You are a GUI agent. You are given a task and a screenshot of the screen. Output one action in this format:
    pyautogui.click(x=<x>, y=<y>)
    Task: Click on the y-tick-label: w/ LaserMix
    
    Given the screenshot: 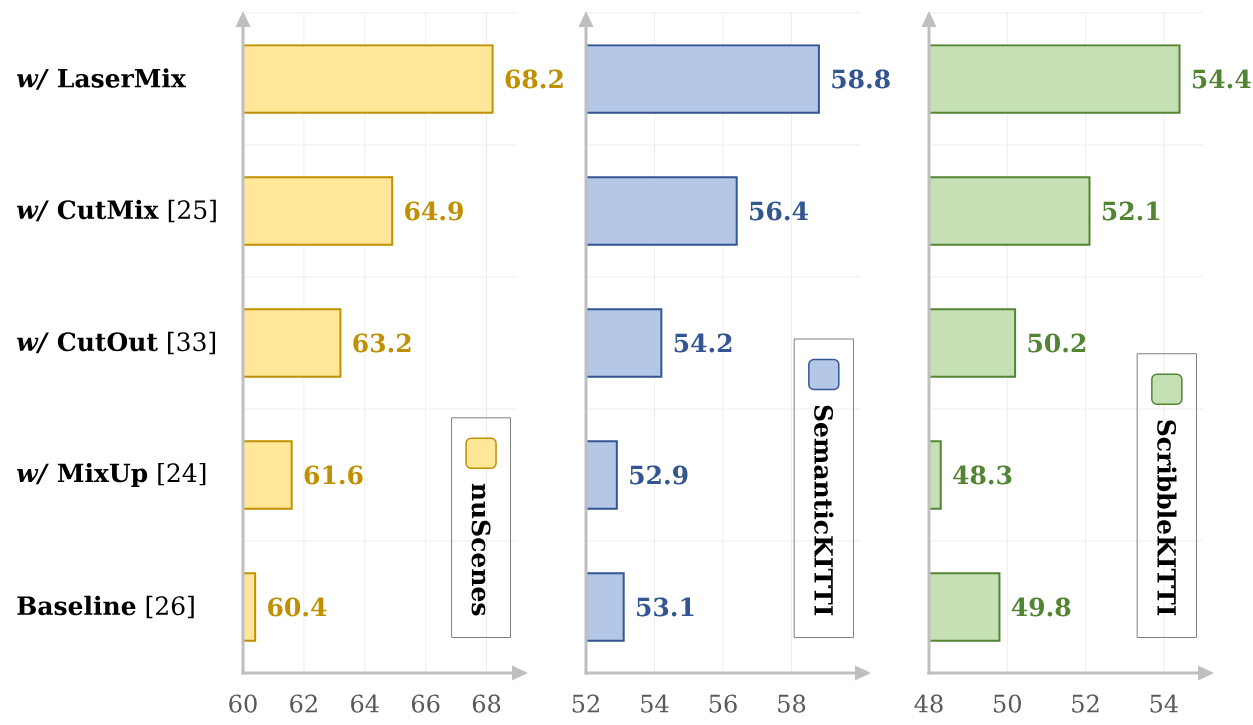 What is the action you would take?
    pyautogui.click(x=101, y=79)
    